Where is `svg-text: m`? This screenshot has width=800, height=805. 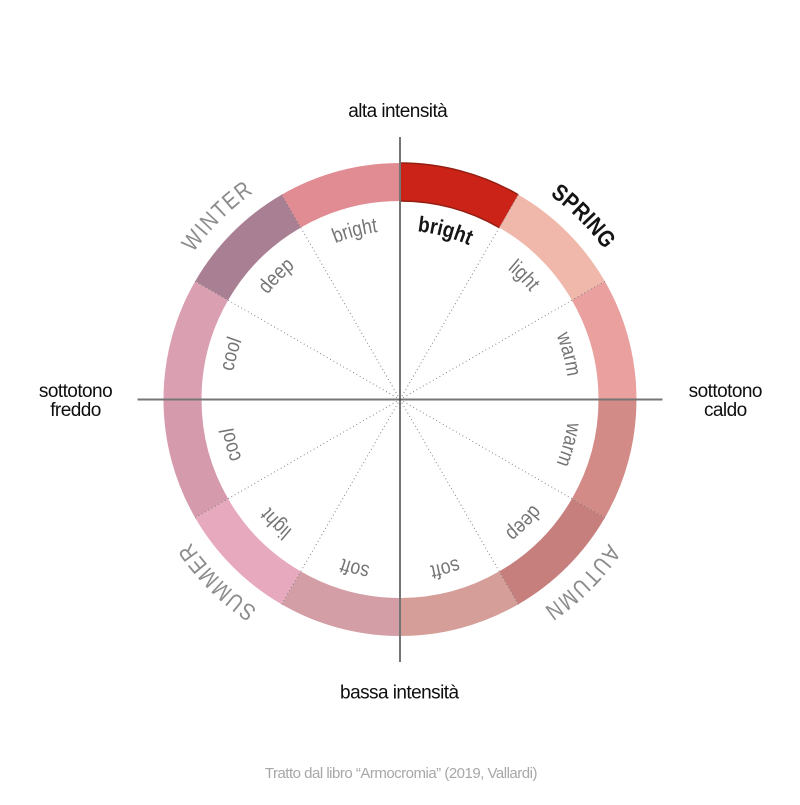 svg-text: m is located at coordinates (573, 368).